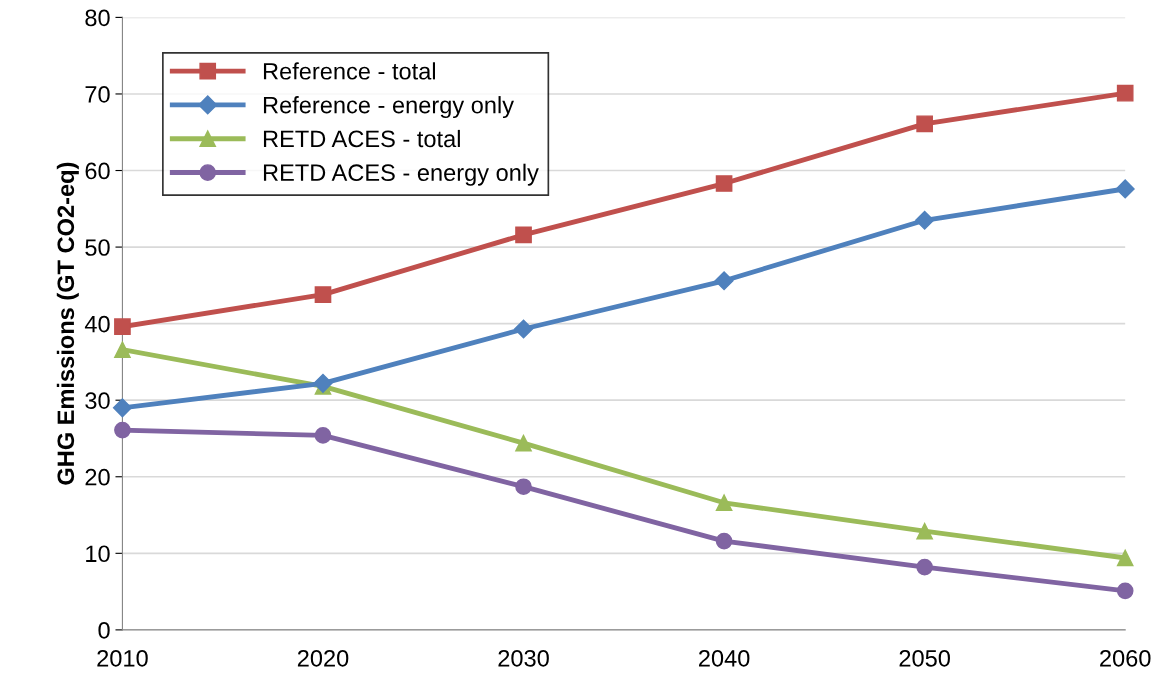 This screenshot has height=696, width=1166. I want to click on y-tick-label: 30, so click(97, 400).